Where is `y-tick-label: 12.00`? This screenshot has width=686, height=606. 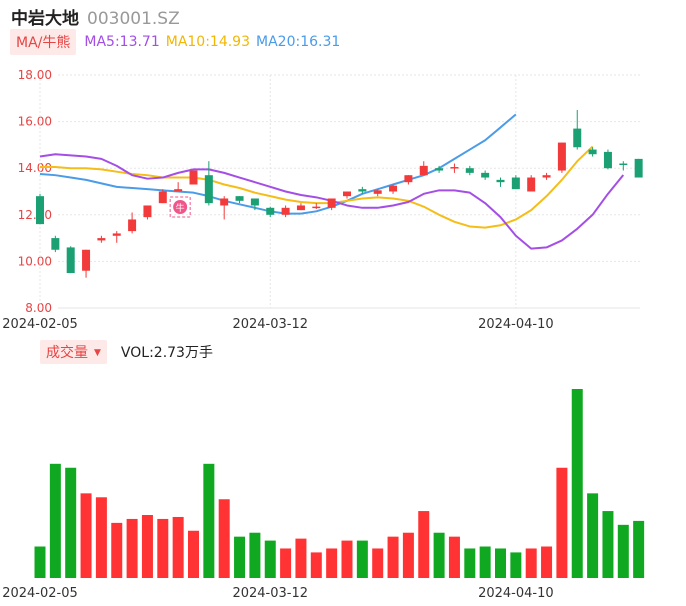
y-tick-label: 12.00 is located at coordinates (35, 215).